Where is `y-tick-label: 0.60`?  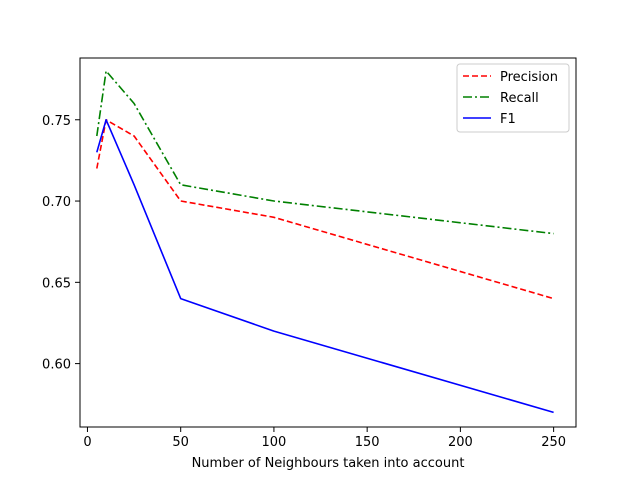
y-tick-label: 0.60 is located at coordinates (56, 365).